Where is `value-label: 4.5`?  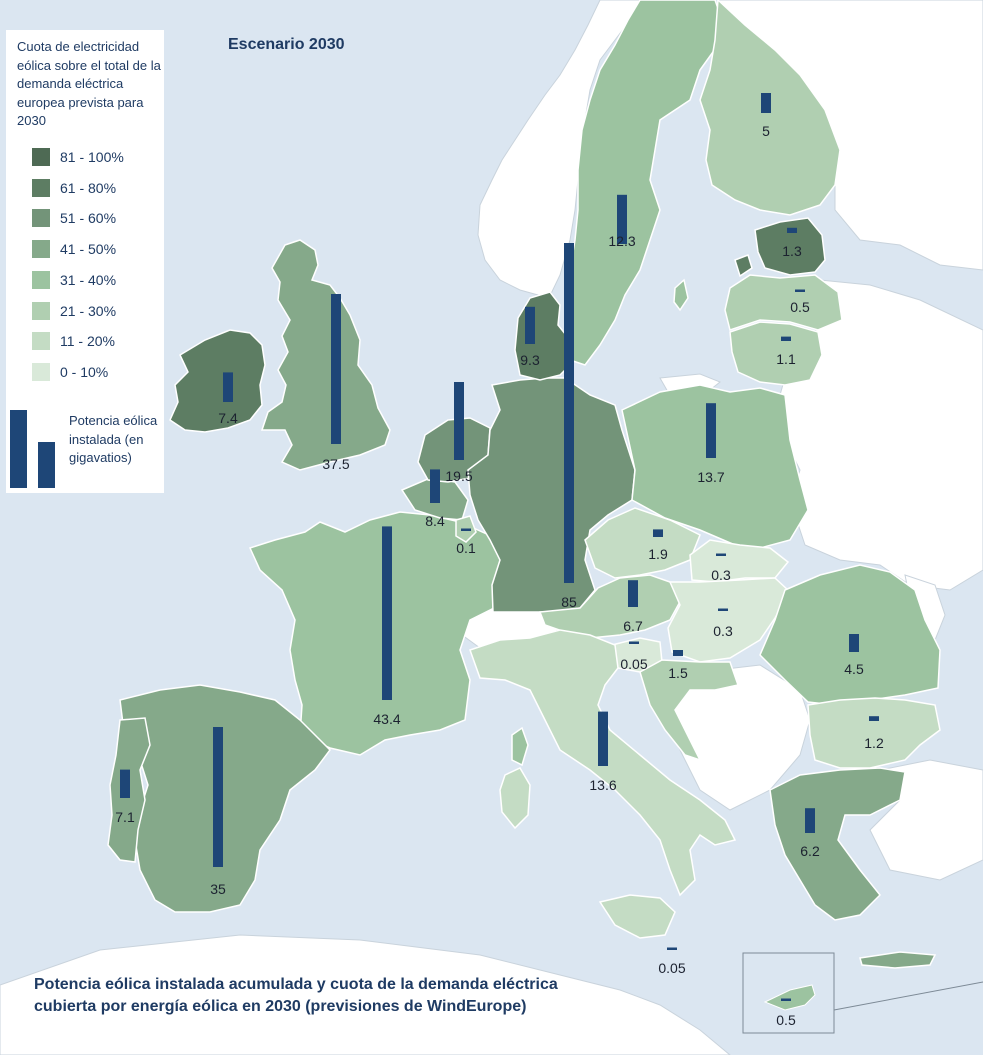 value-label: 4.5 is located at coordinates (854, 669).